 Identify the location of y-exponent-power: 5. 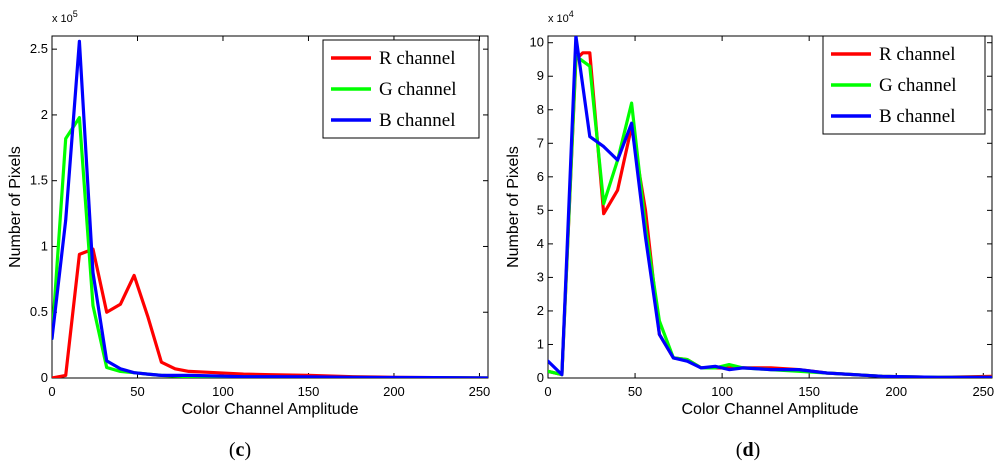
(75, 14).